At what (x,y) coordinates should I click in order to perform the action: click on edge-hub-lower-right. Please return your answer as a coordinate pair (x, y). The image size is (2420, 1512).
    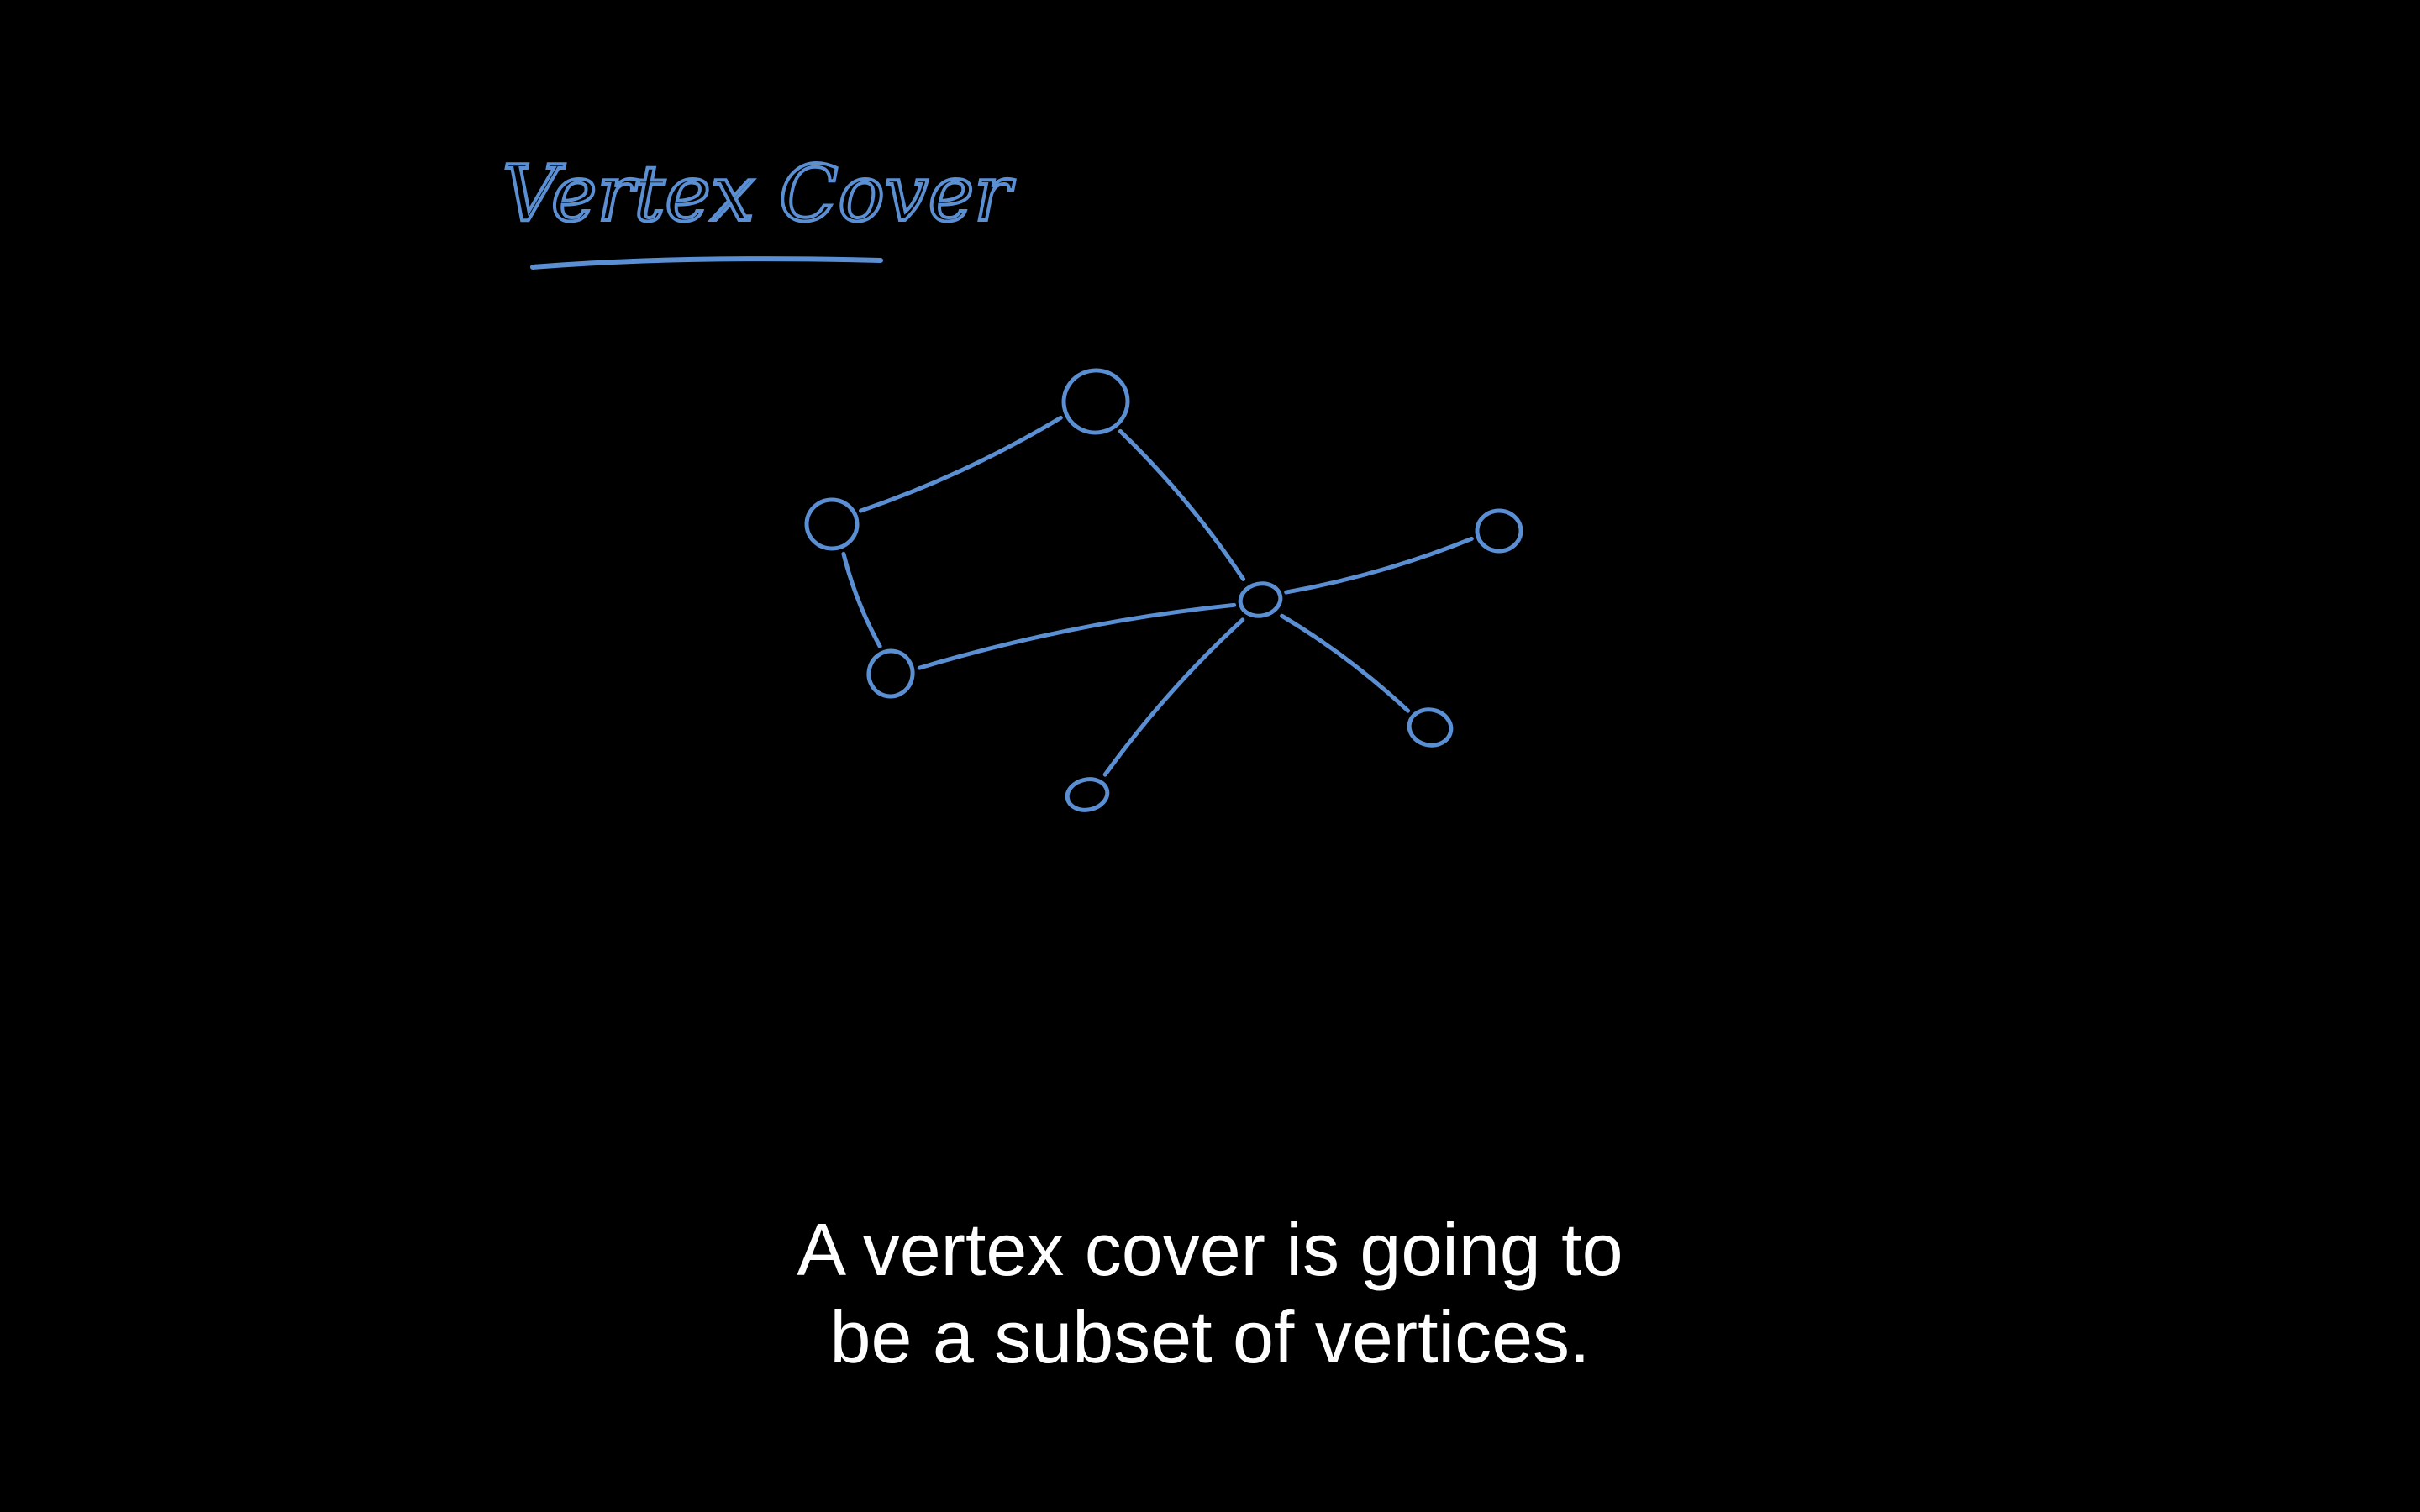
    Looking at the image, I should click on (1346, 663).